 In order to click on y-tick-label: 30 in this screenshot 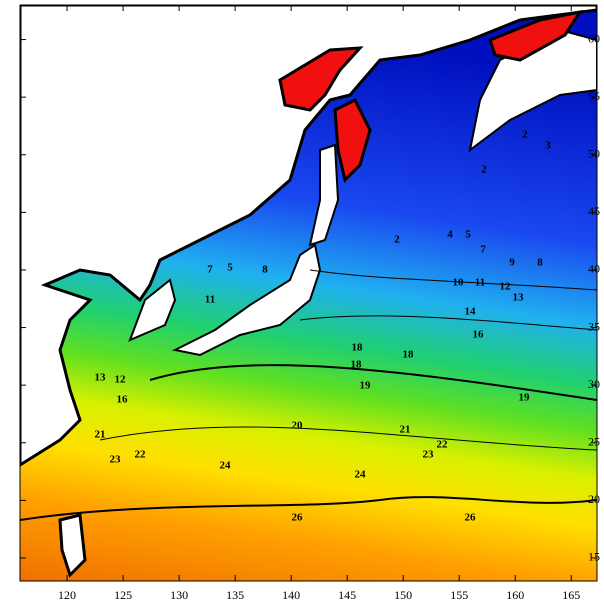, I will do `click(594, 384)`.